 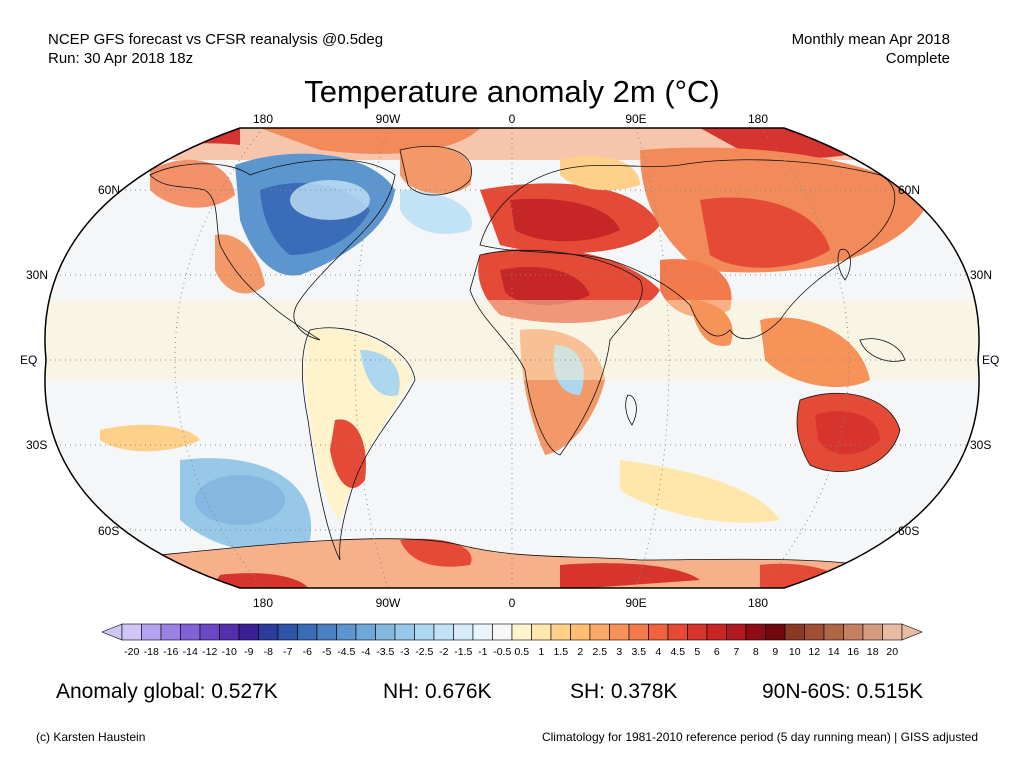 I want to click on lon-label-bottom-90w: 90W, so click(x=388, y=603).